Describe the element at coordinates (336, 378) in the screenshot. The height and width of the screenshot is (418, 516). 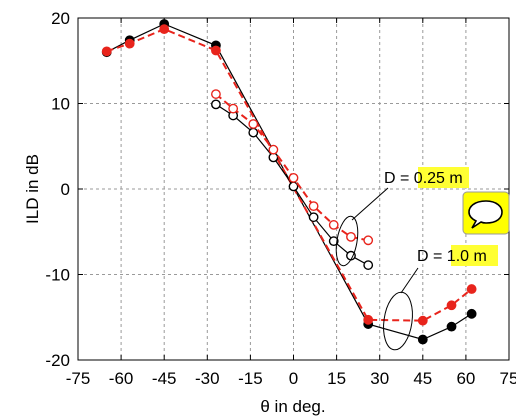
I see `x-tick-label: 15` at that location.